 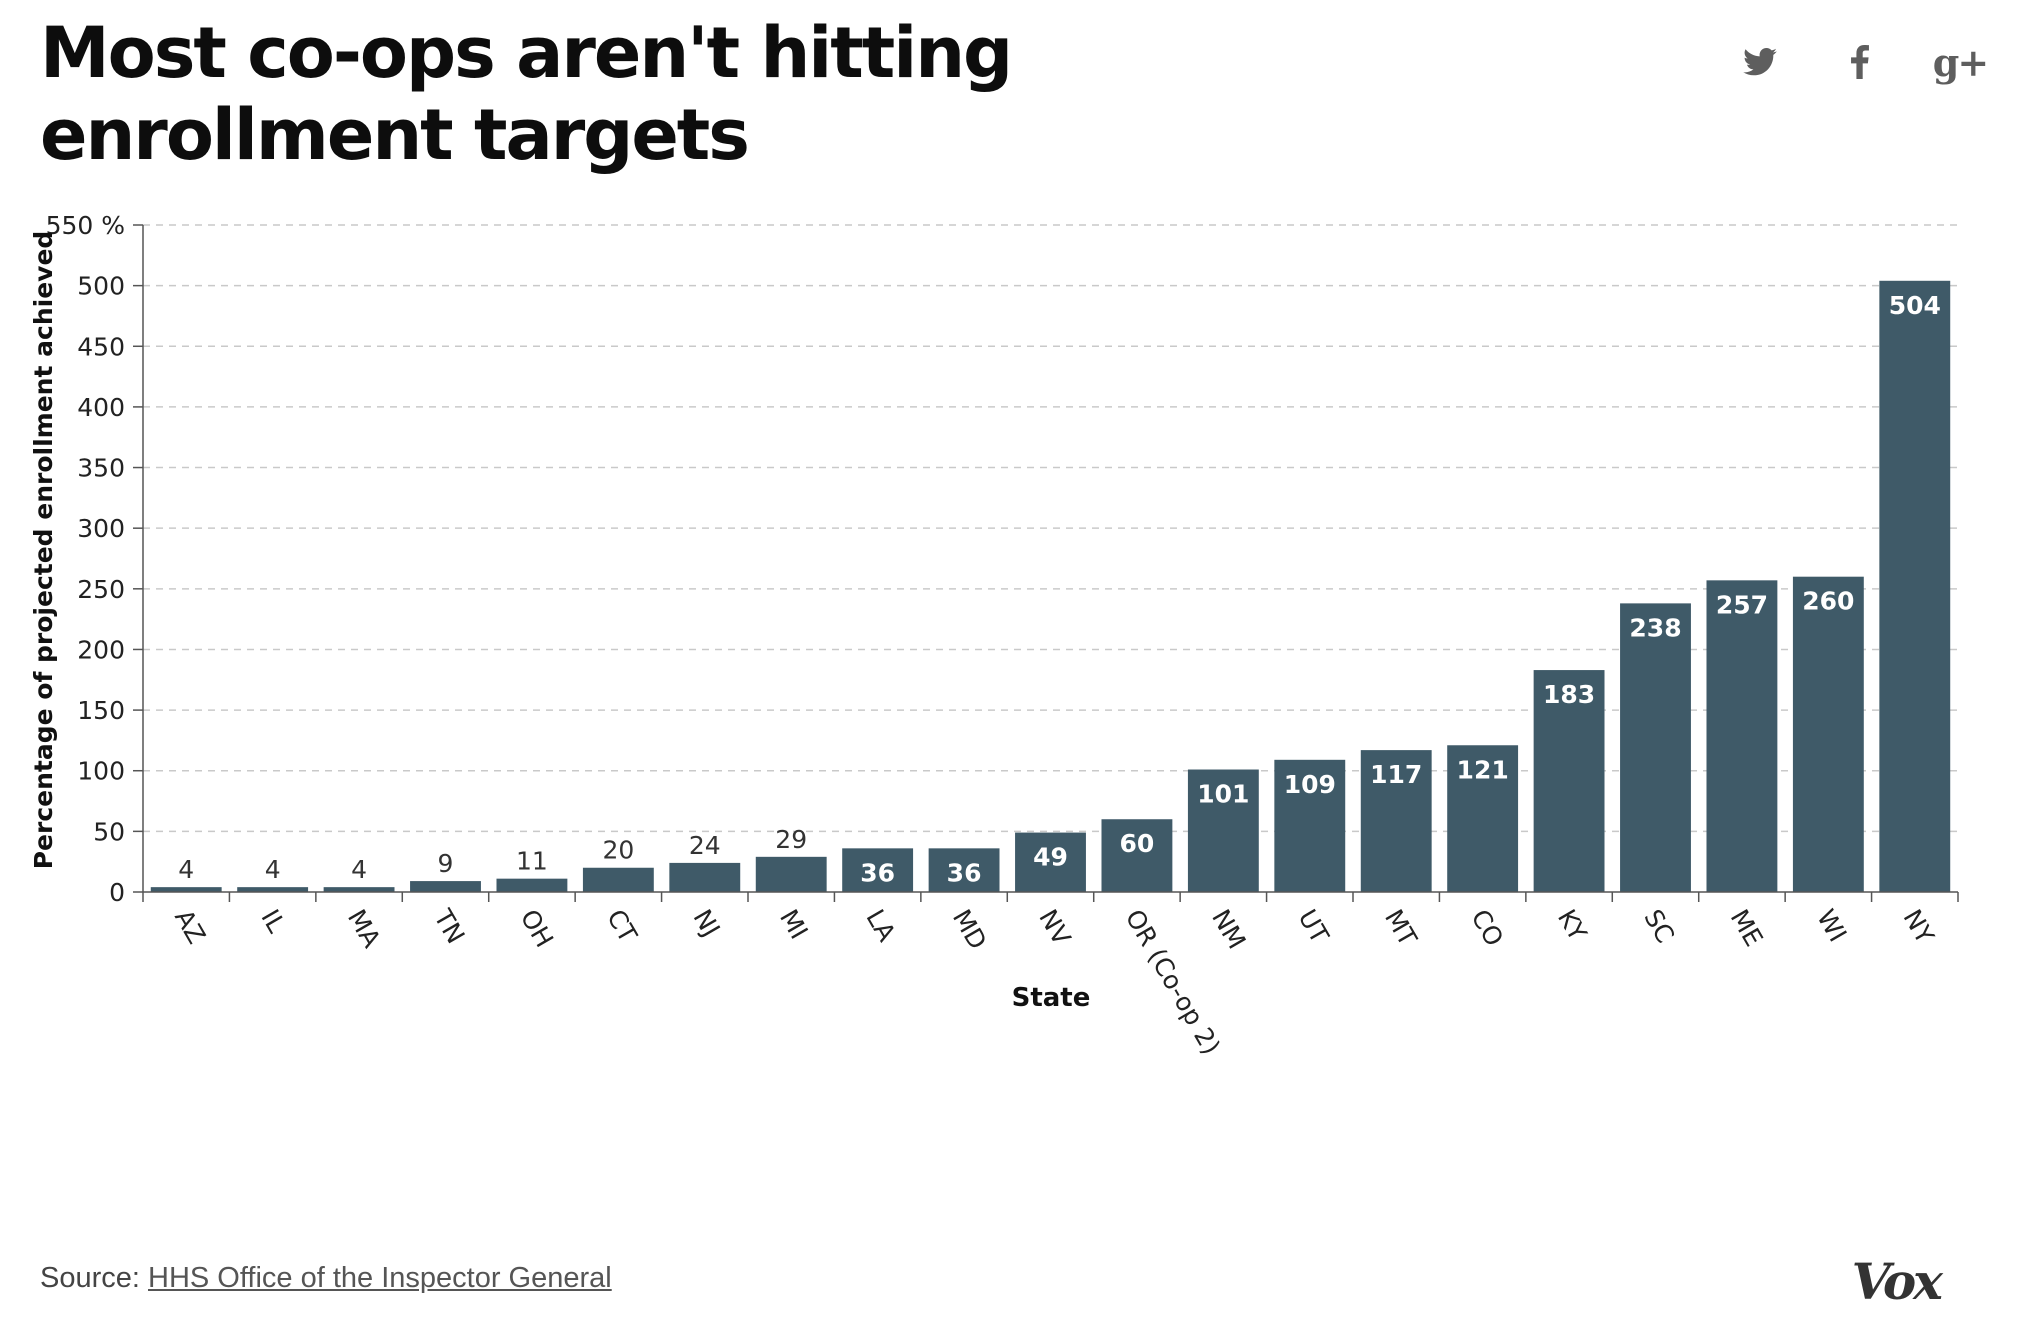 What do you see at coordinates (1831, 926) in the screenshot?
I see `x-tick-label: WI` at bounding box center [1831, 926].